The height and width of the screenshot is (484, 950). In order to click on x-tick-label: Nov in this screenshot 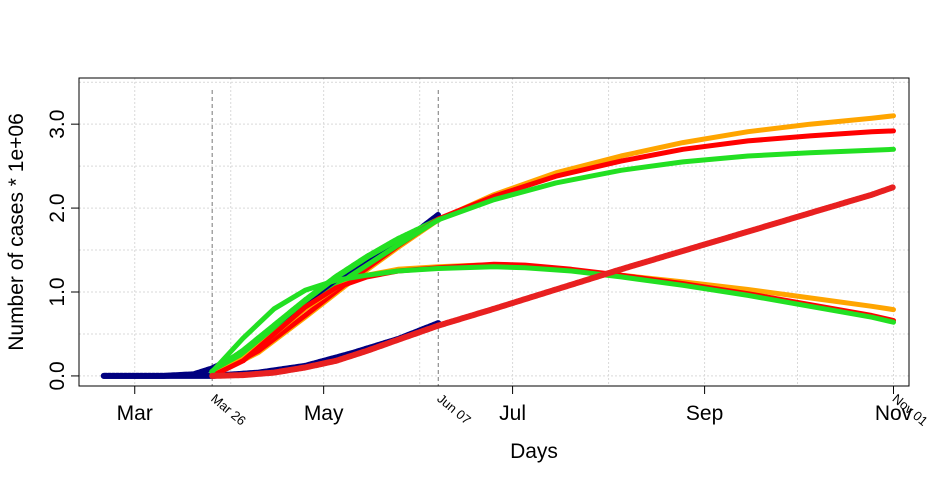, I will do `click(894, 413)`.